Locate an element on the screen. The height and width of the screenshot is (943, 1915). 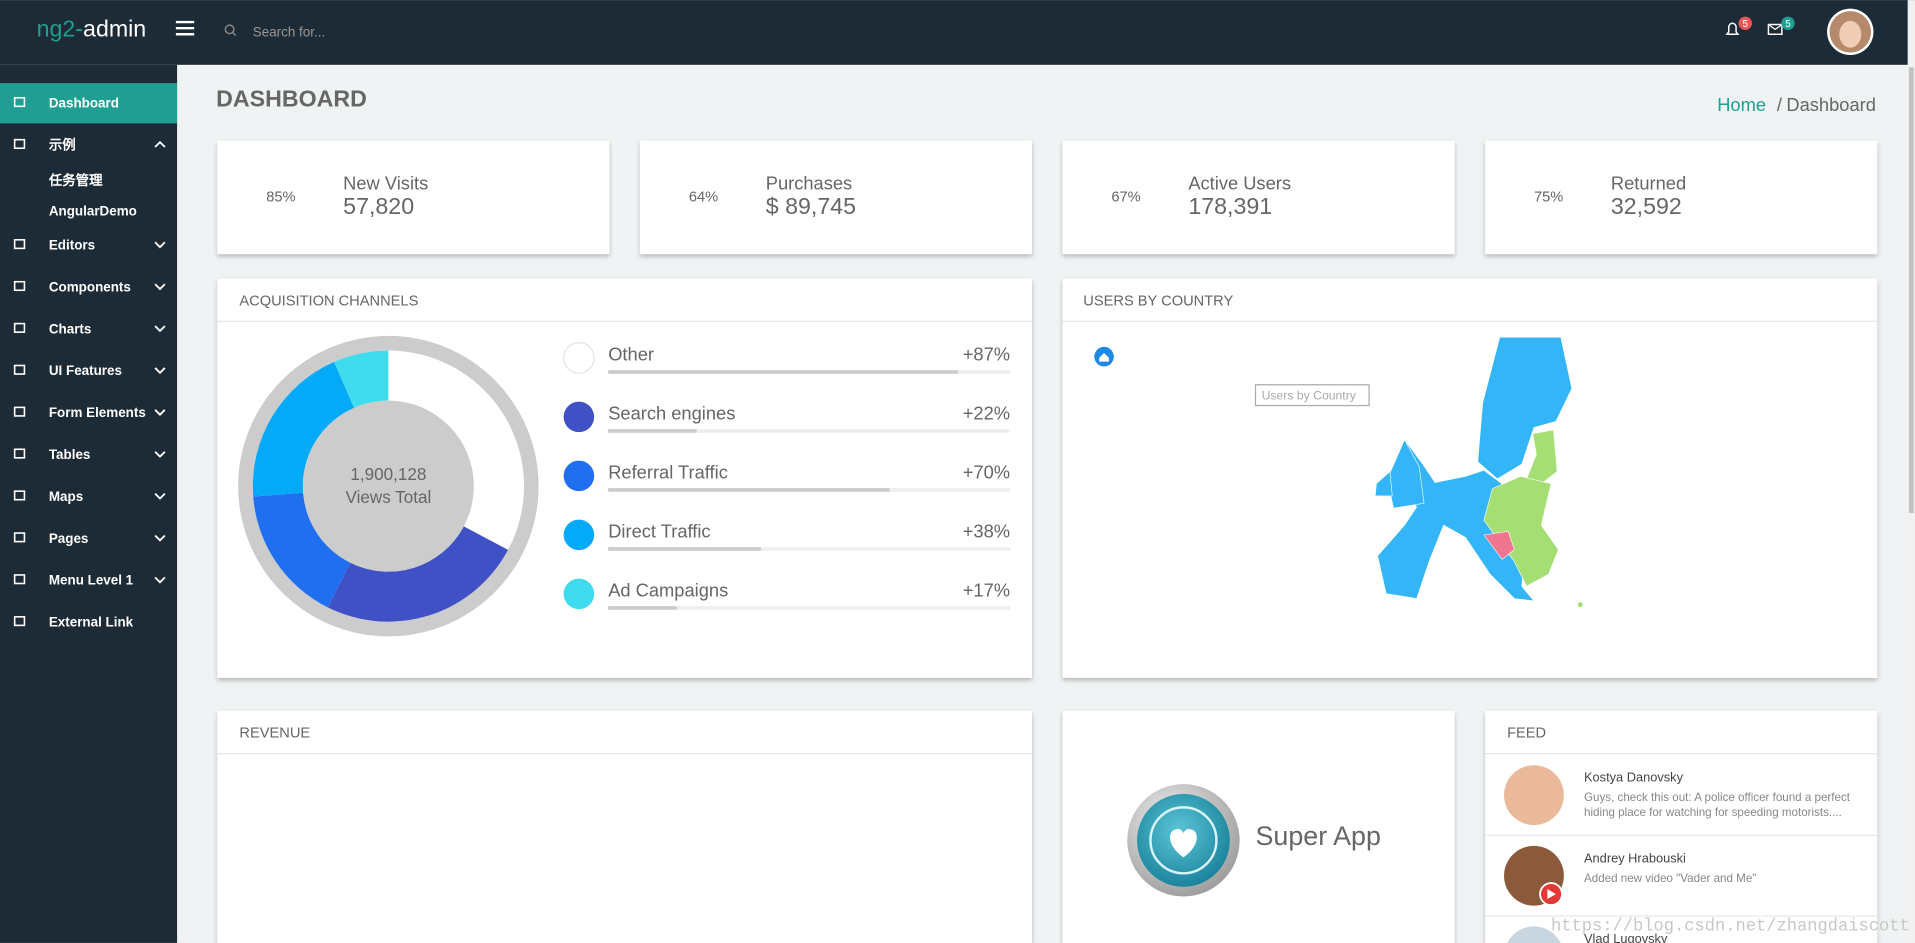
page-title: DASHBOARD is located at coordinates (291, 98).